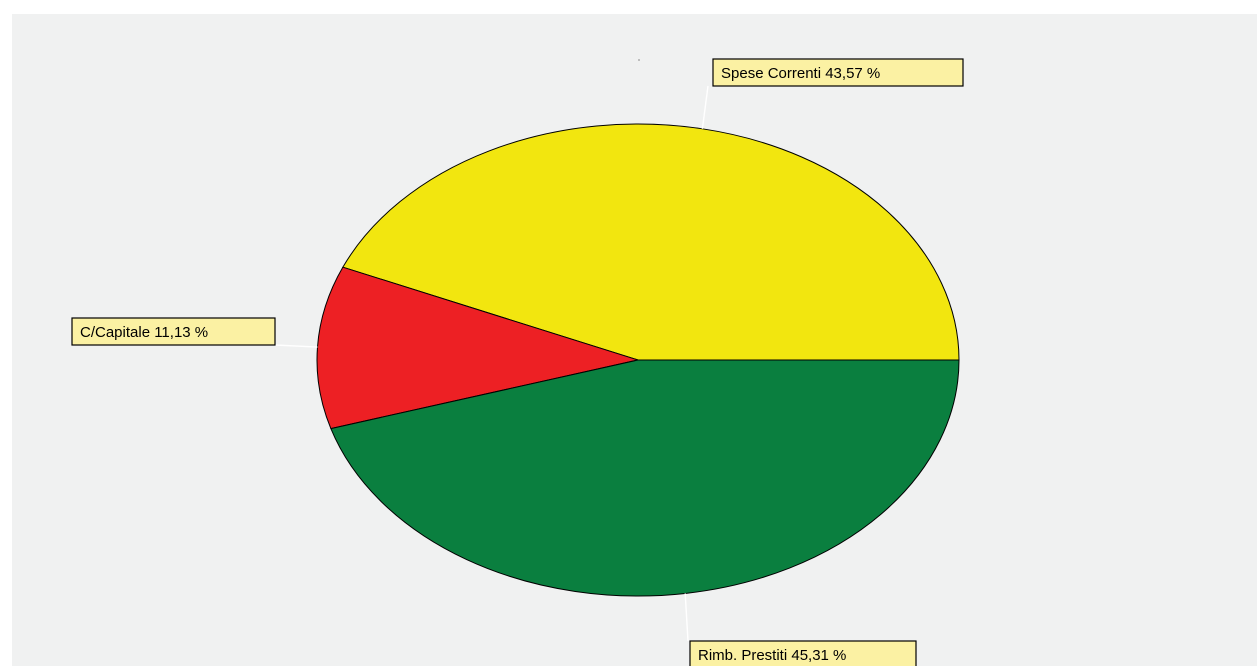 The height and width of the screenshot is (666, 1257). What do you see at coordinates (800, 73) in the screenshot?
I see `data-label-text: Spese Correnti 43,57 %` at bounding box center [800, 73].